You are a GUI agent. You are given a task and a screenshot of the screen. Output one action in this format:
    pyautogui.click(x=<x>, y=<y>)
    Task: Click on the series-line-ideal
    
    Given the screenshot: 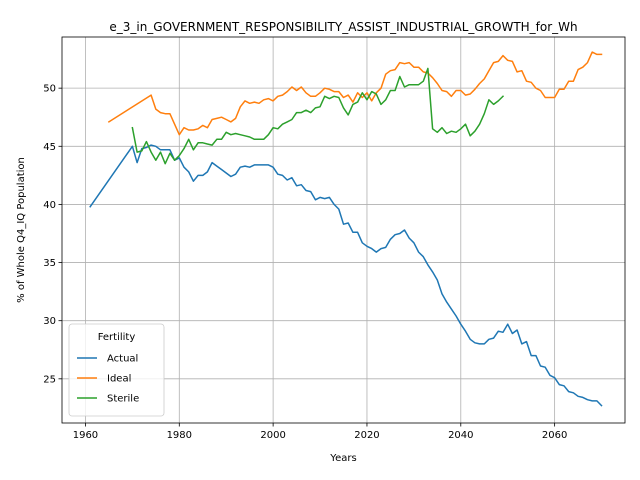 What is the action you would take?
    pyautogui.click(x=355, y=93)
    